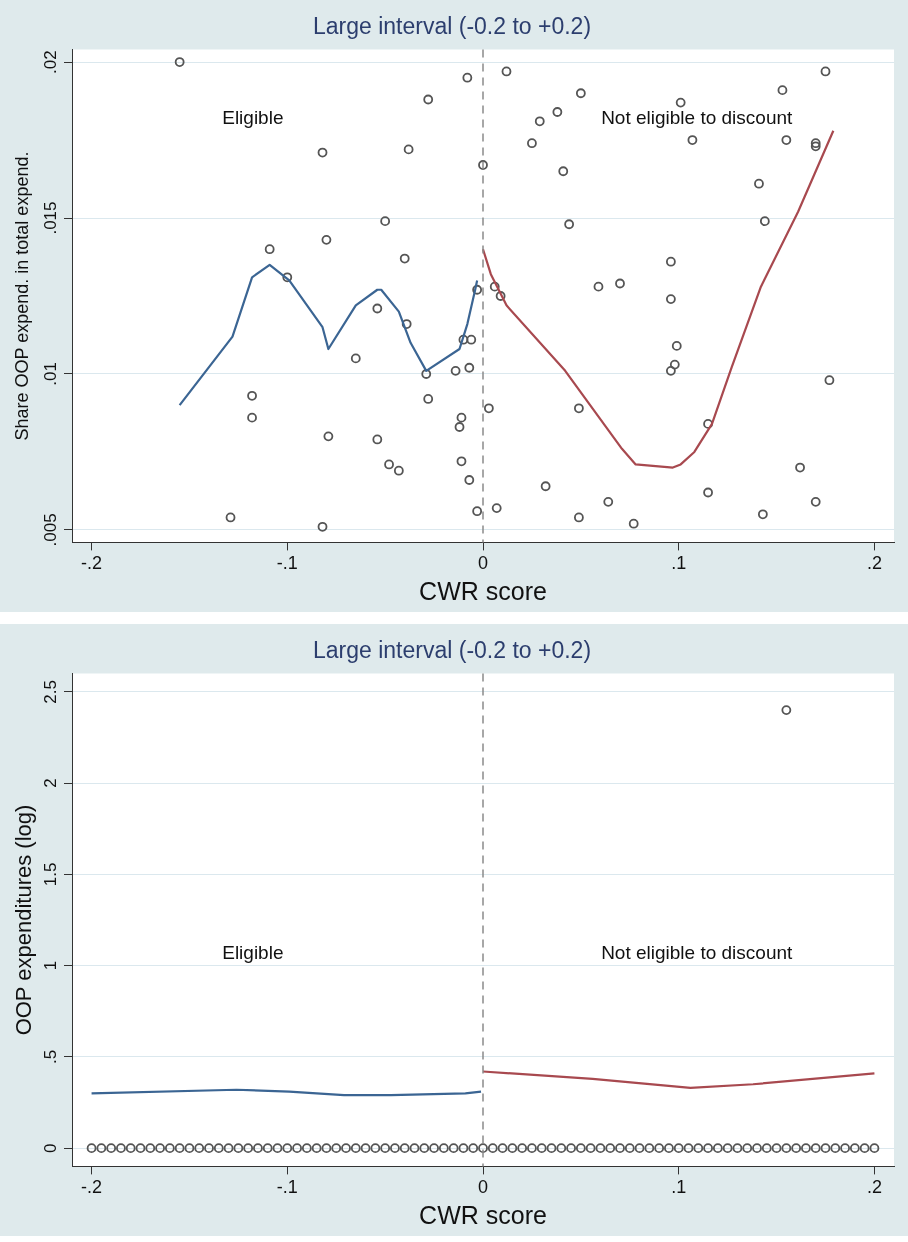 The image size is (908, 1242). What do you see at coordinates (51, 965) in the screenshot?
I see `y-tick-label: 1` at bounding box center [51, 965].